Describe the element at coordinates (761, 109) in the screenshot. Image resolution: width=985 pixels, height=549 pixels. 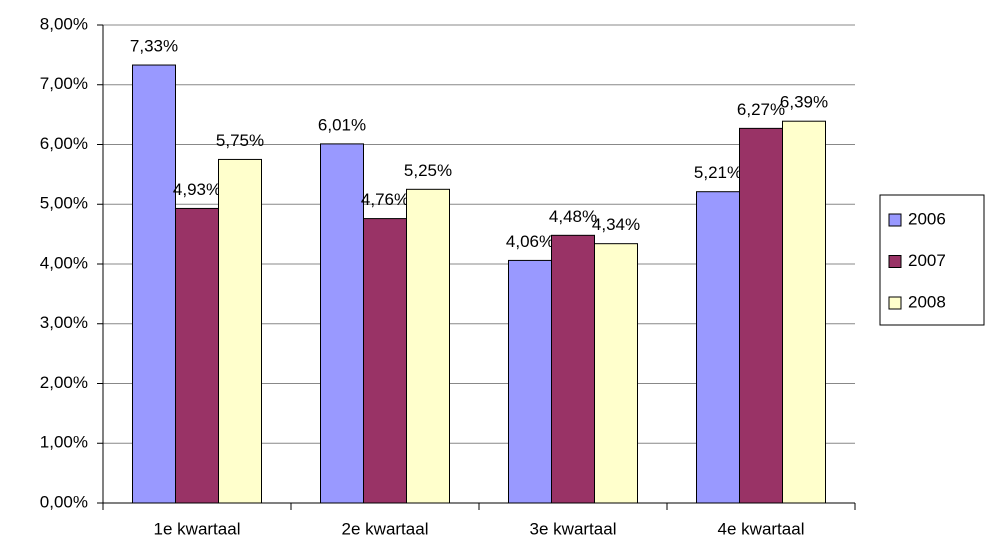
I see `value-label: 6,27%` at that location.